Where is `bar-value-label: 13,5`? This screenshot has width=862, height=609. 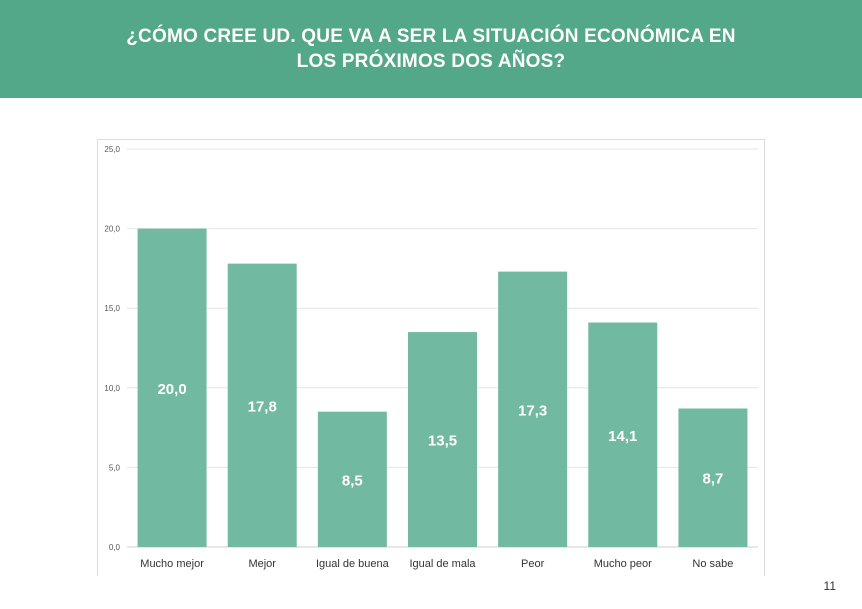
bar-value-label: 13,5 is located at coordinates (442, 441).